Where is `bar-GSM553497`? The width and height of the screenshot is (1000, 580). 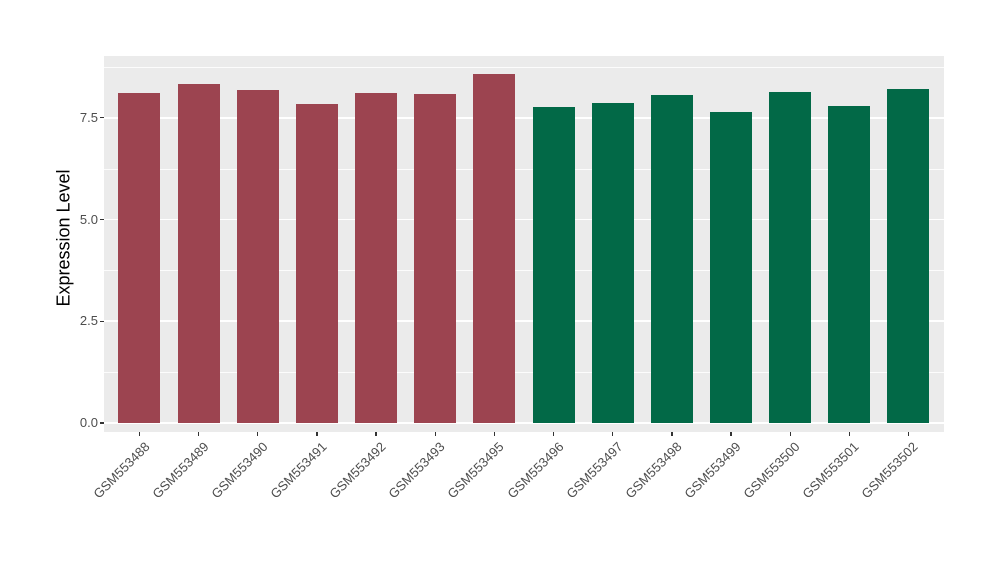
bar-GSM553497 is located at coordinates (612, 262).